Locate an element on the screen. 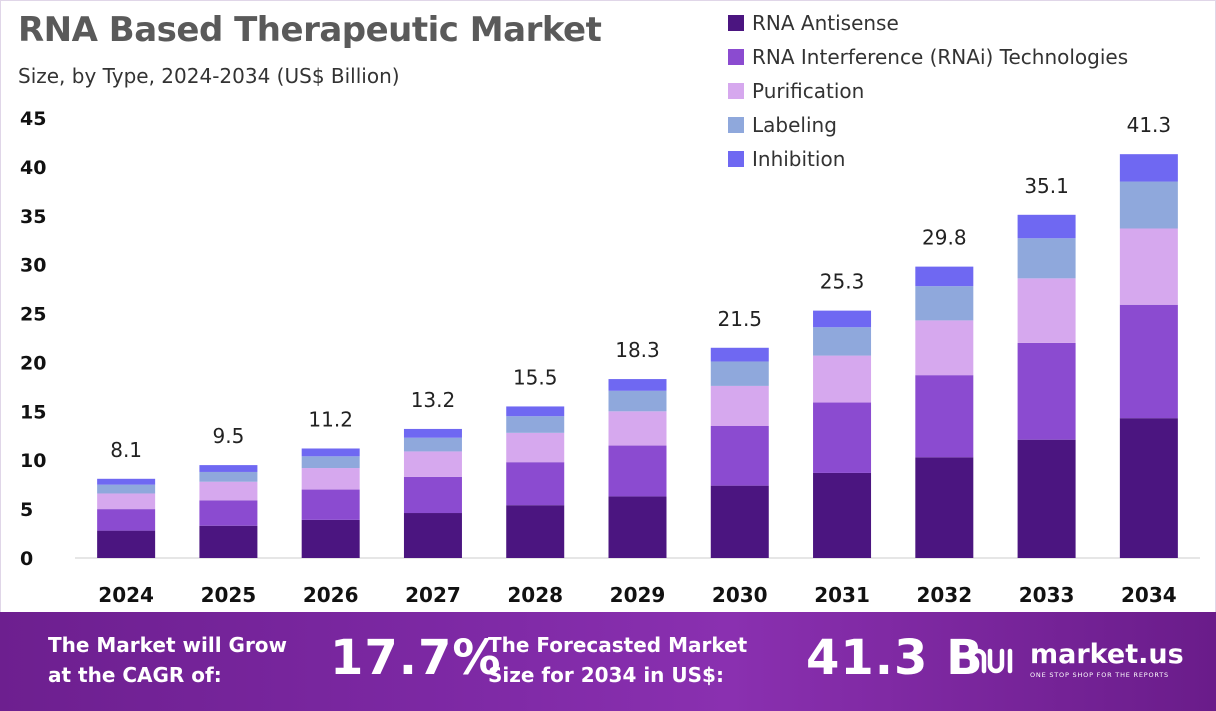 This screenshot has width=1216, height=711. bar-group-2029: 18.3 is located at coordinates (637, 448).